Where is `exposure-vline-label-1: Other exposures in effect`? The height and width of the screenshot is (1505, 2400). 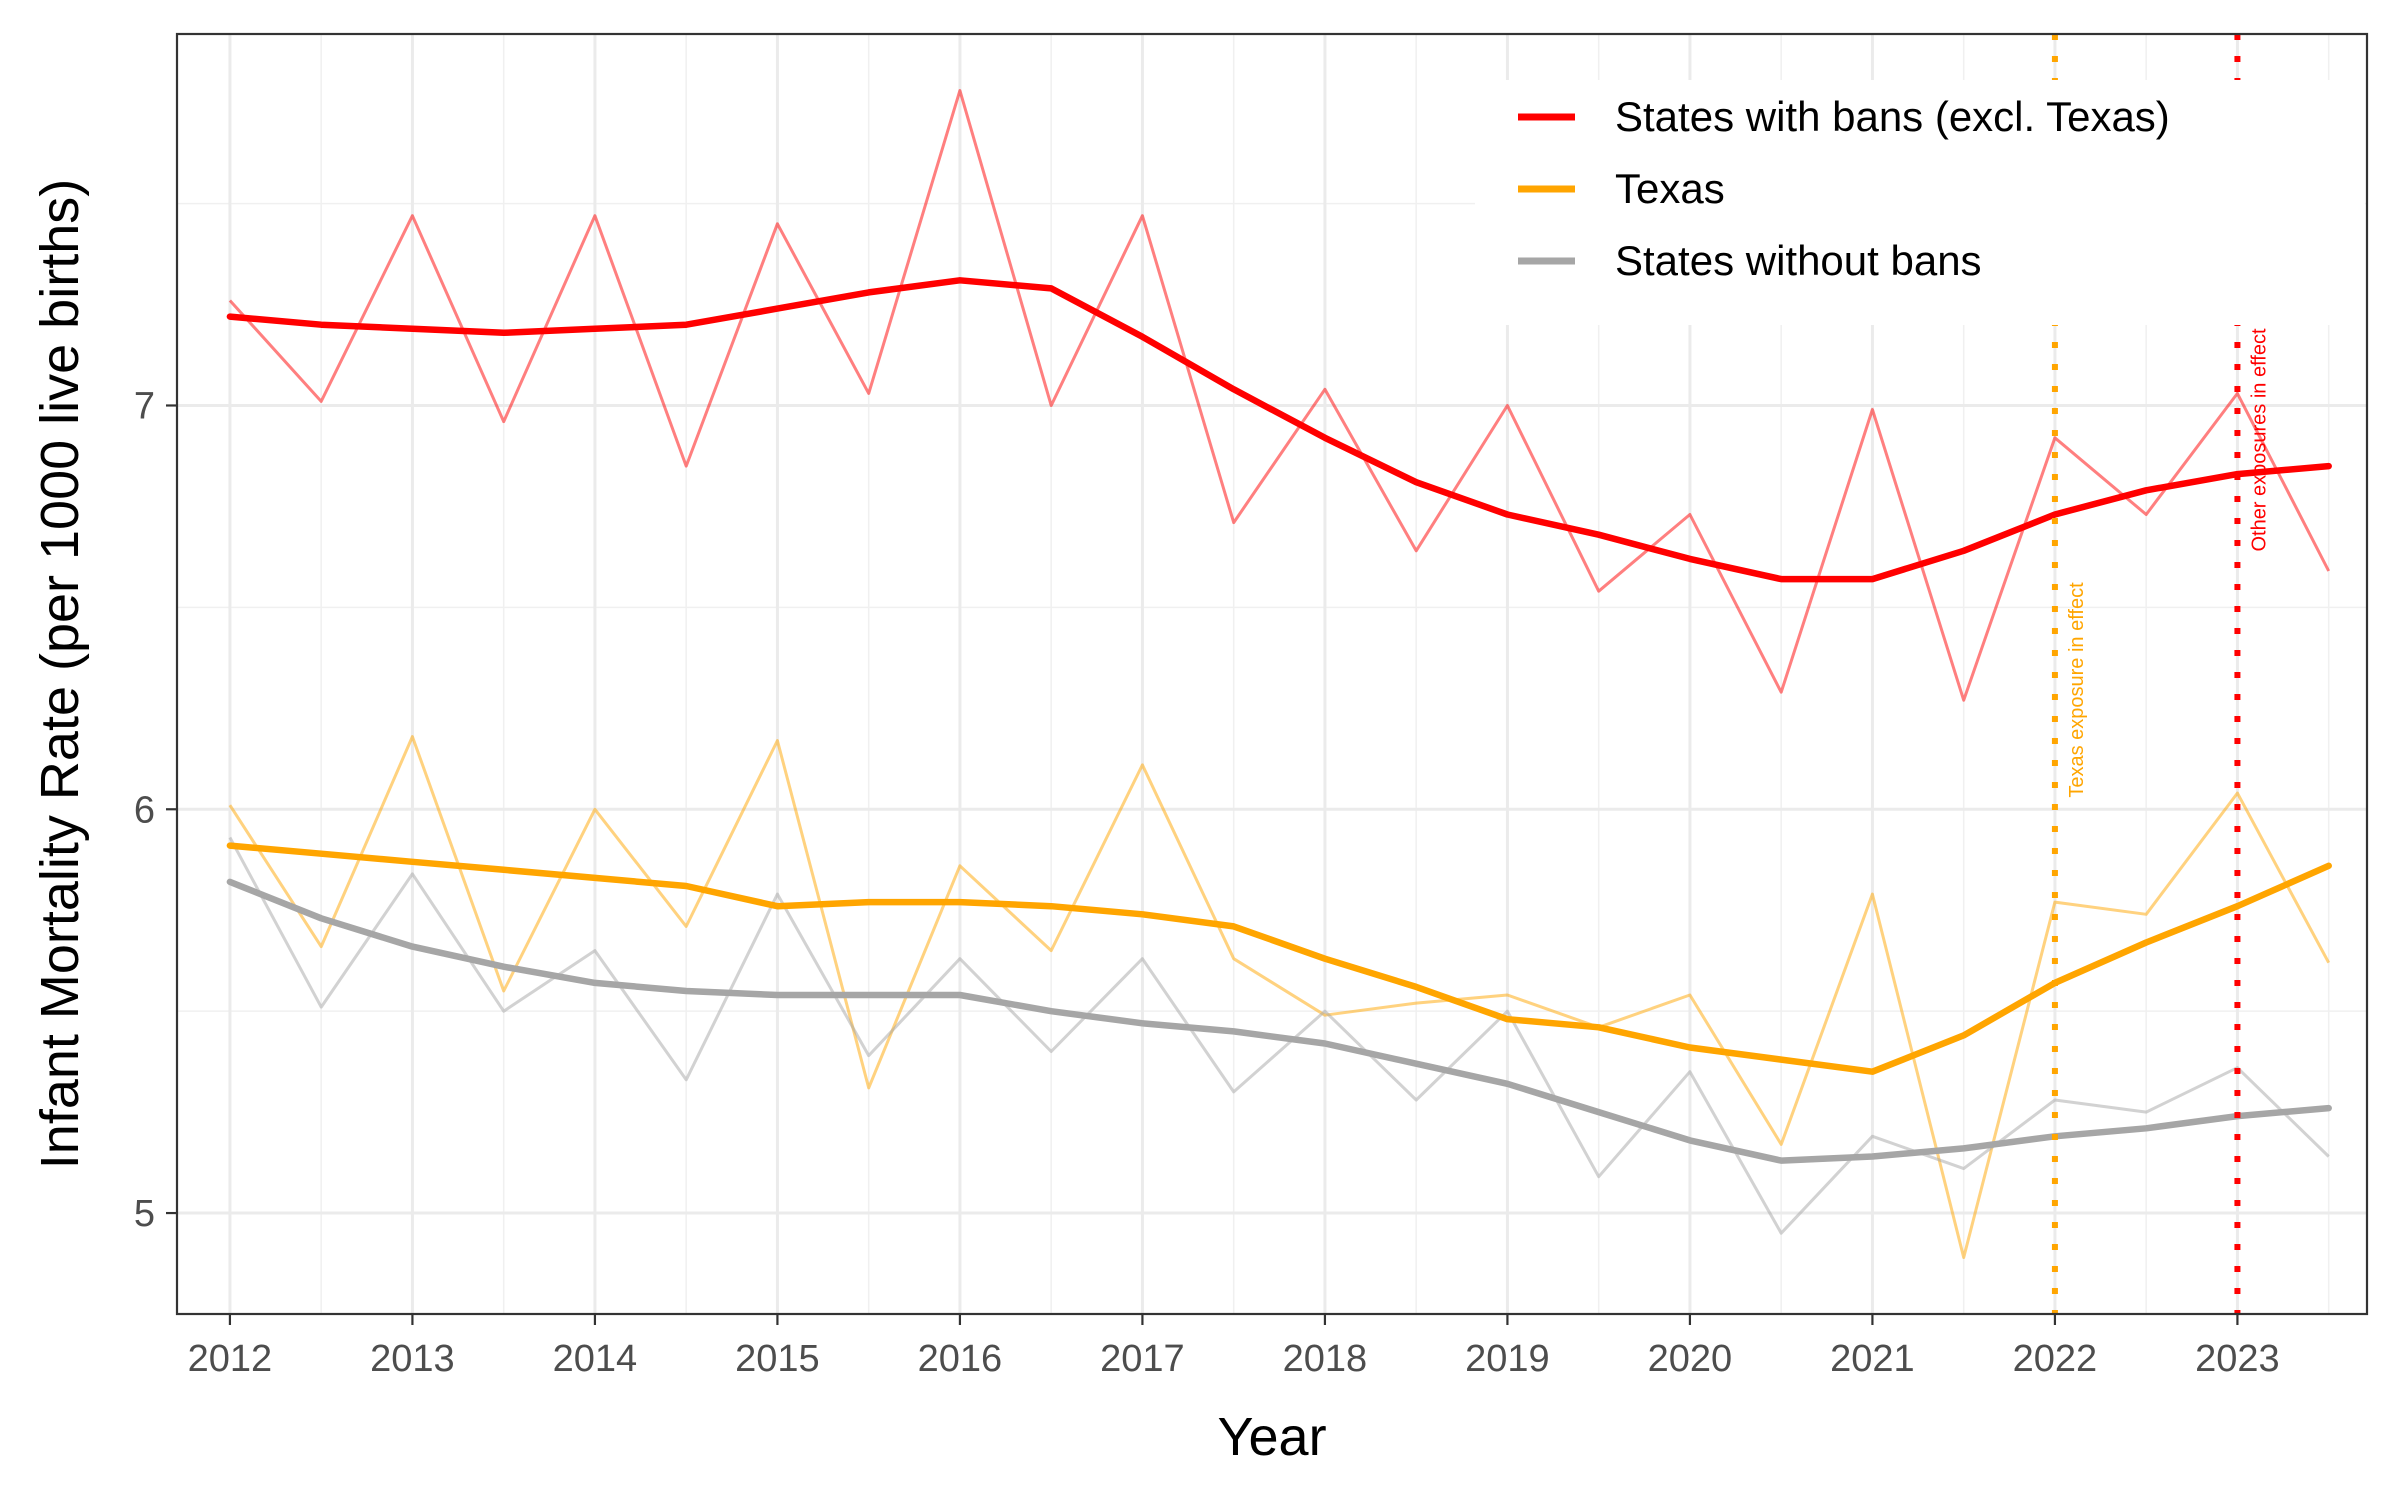
exposure-vline-label-1: Other exposures in effect is located at coordinates (2259, 440).